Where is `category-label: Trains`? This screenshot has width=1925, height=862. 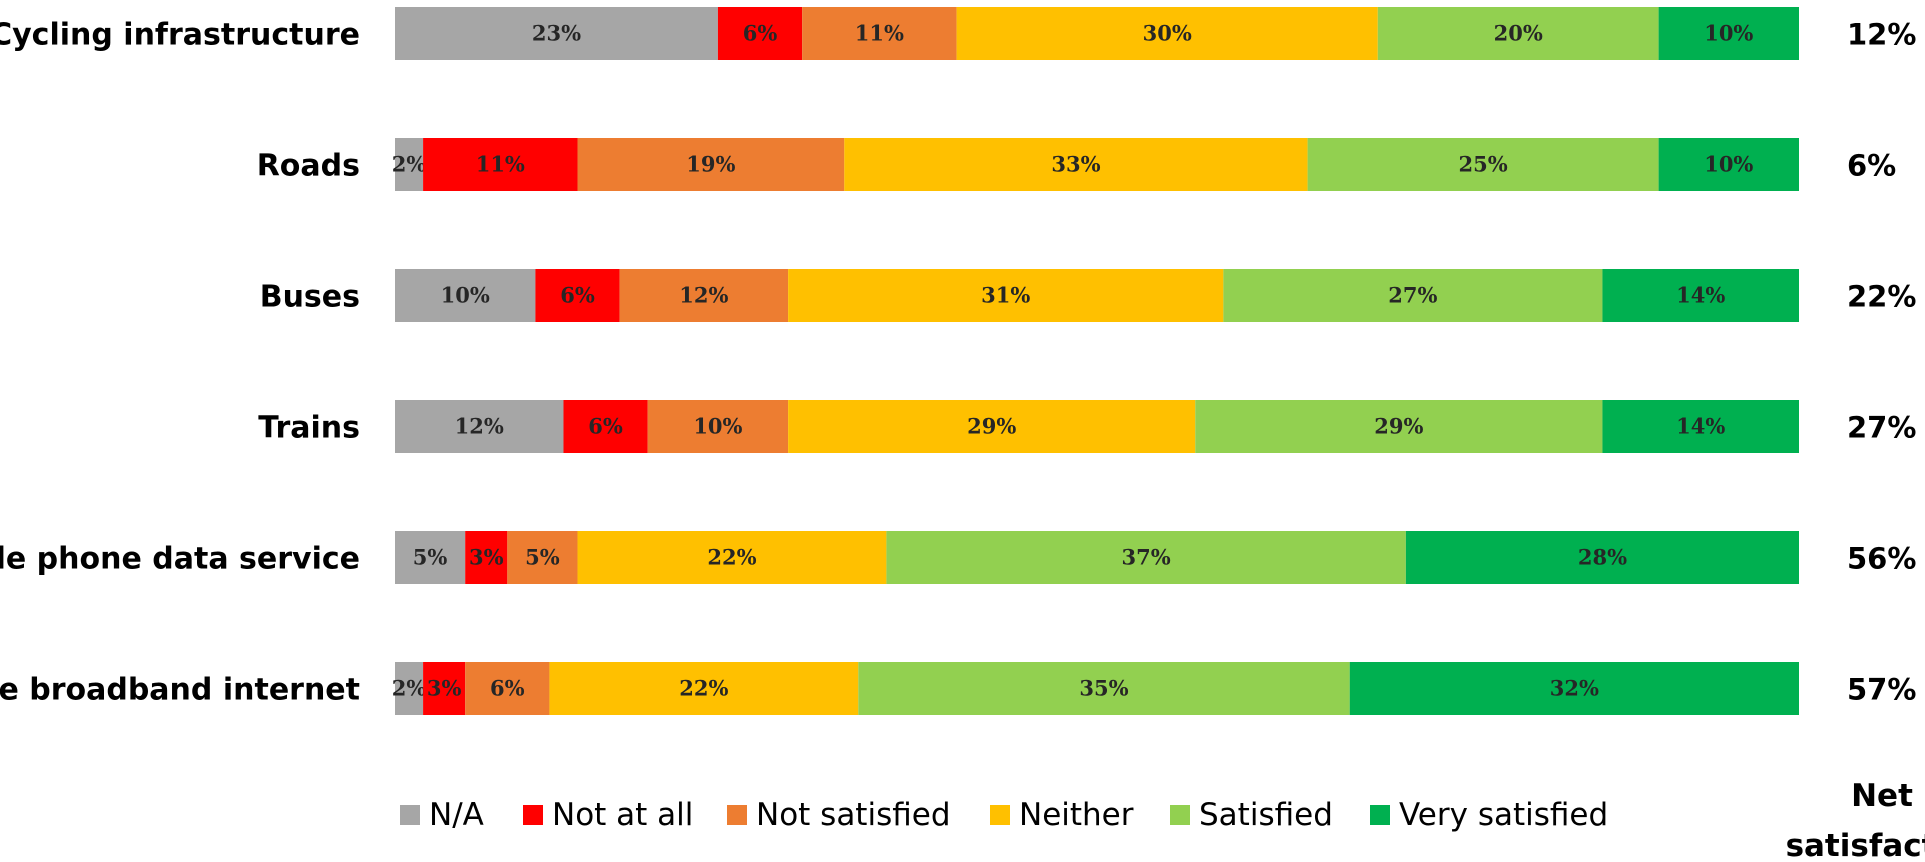 category-label: Trains is located at coordinates (309, 428).